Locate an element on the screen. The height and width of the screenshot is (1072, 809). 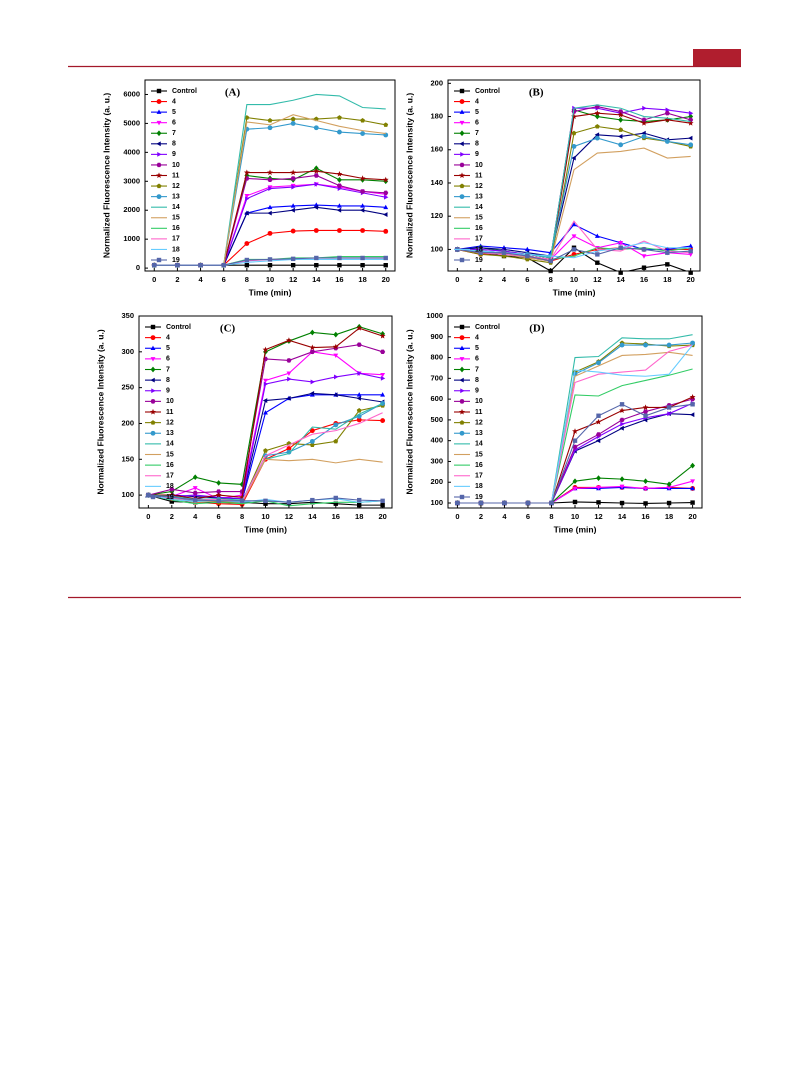
x-tick-label: 12 is located at coordinates (289, 516).